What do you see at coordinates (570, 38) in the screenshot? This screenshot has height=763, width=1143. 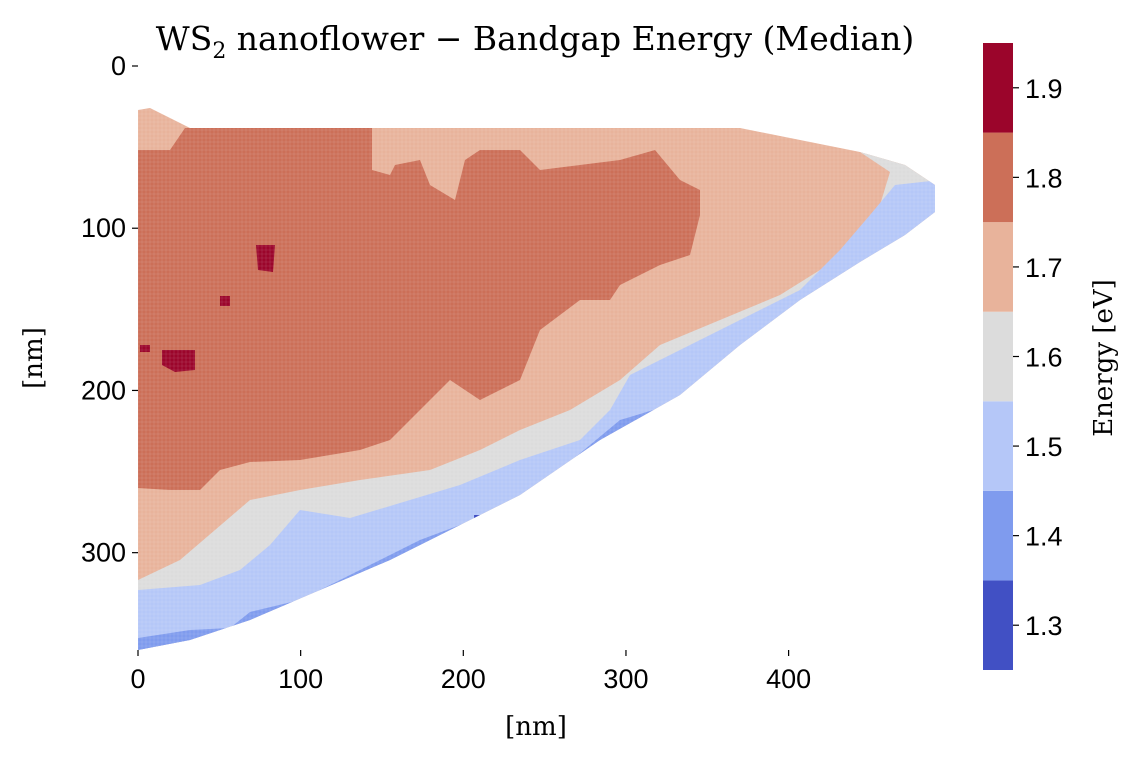 I see `chart-title-rest: nanoflower − Bandgap Energy (Median)` at bounding box center [570, 38].